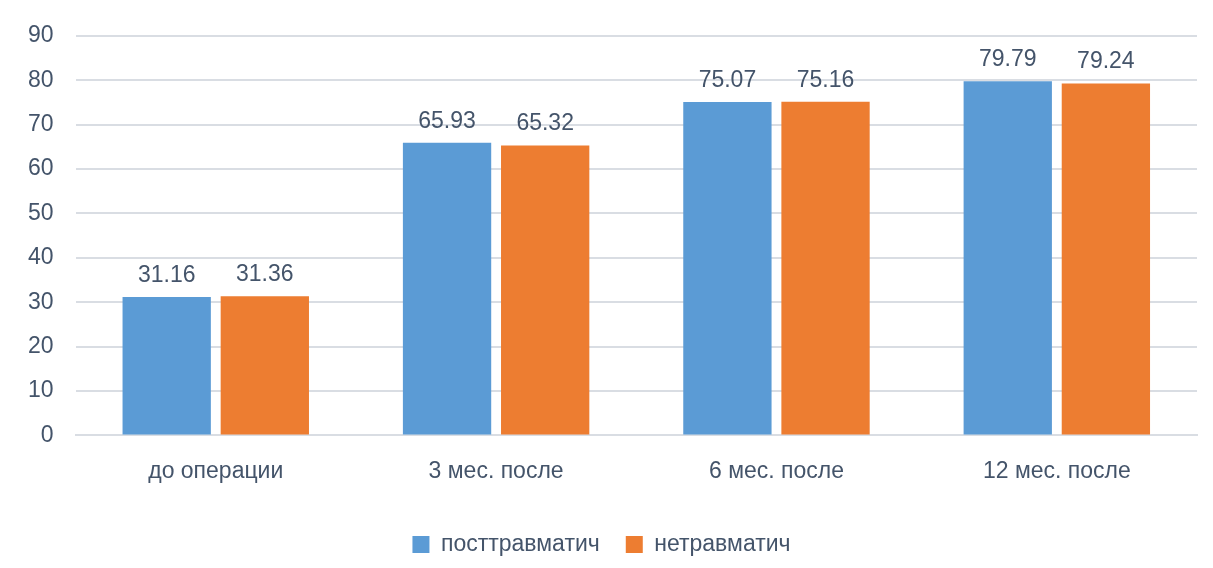 The height and width of the screenshot is (568, 1213). I want to click on data-label: 75.07, so click(727, 78).